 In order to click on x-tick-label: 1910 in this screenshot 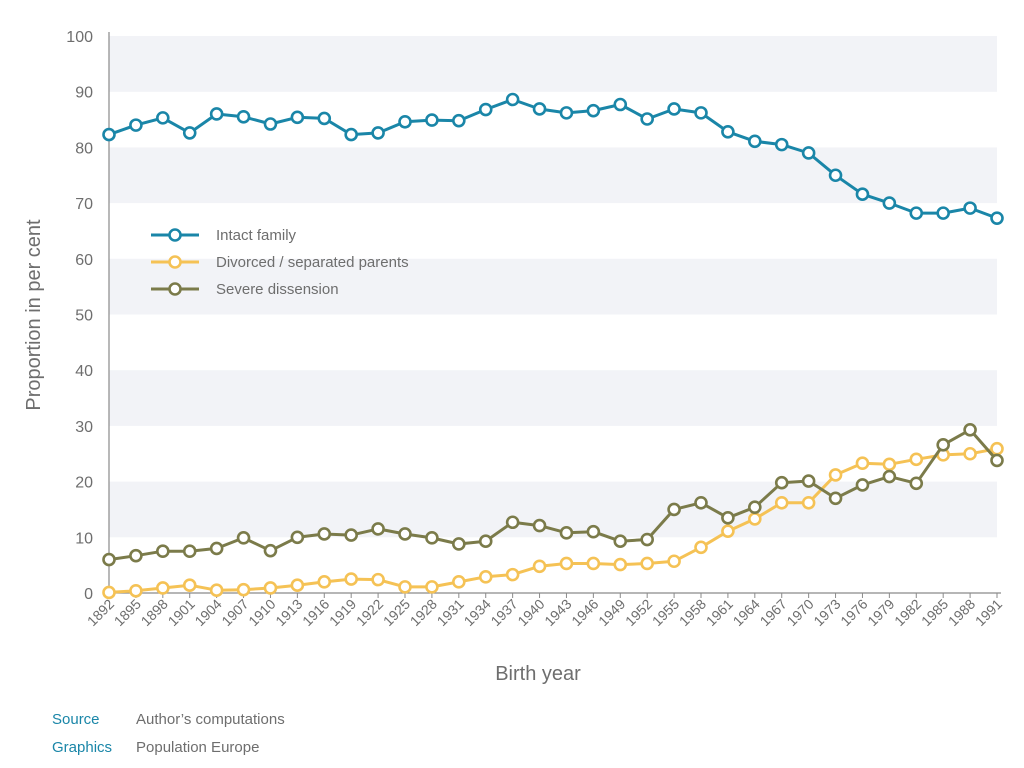, I will do `click(261, 612)`.